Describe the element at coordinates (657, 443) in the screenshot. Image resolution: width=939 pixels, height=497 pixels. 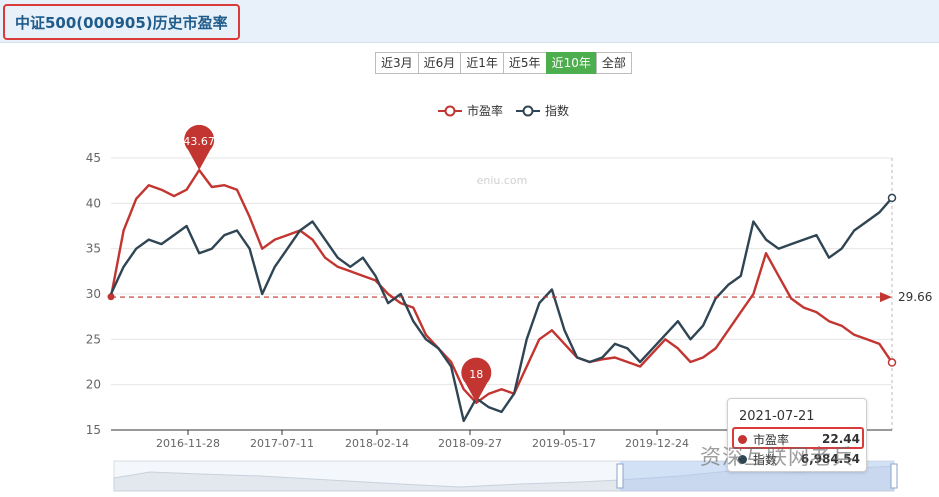
I see `x-tick-label-5: 2019-12-24` at that location.